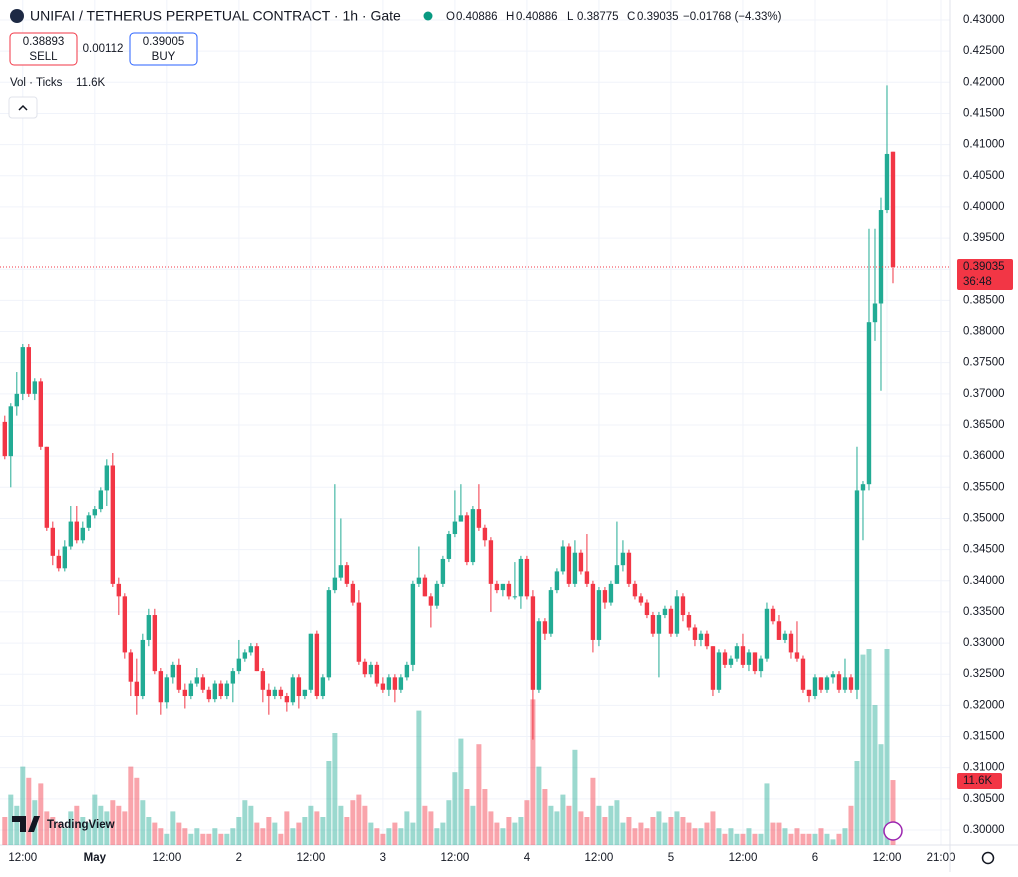 Image resolution: width=1018 pixels, height=877 pixels. I want to click on watermark-logo, so click(26, 824).